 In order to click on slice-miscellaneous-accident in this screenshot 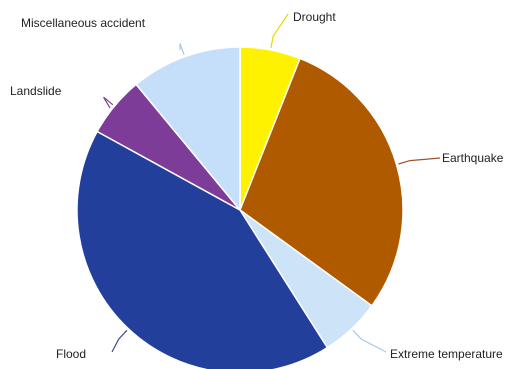, I will do `click(188, 129)`.